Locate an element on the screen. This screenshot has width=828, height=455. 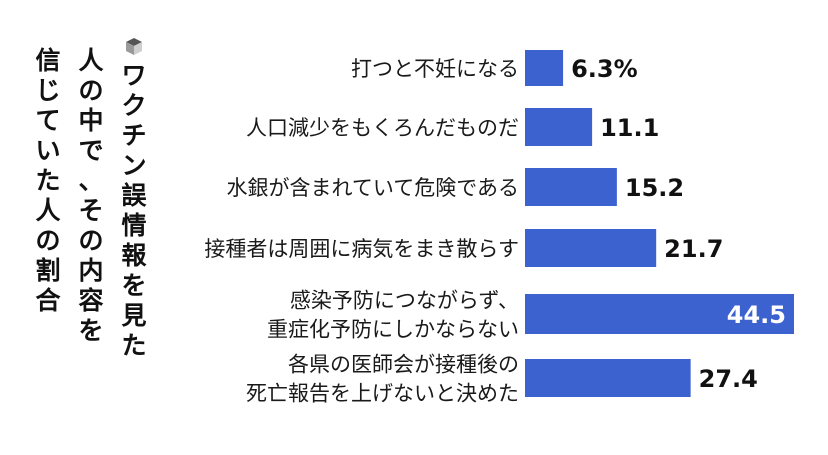
category-label-4: 接種者は周囲に病気をまき散らす is located at coordinates (361, 249).